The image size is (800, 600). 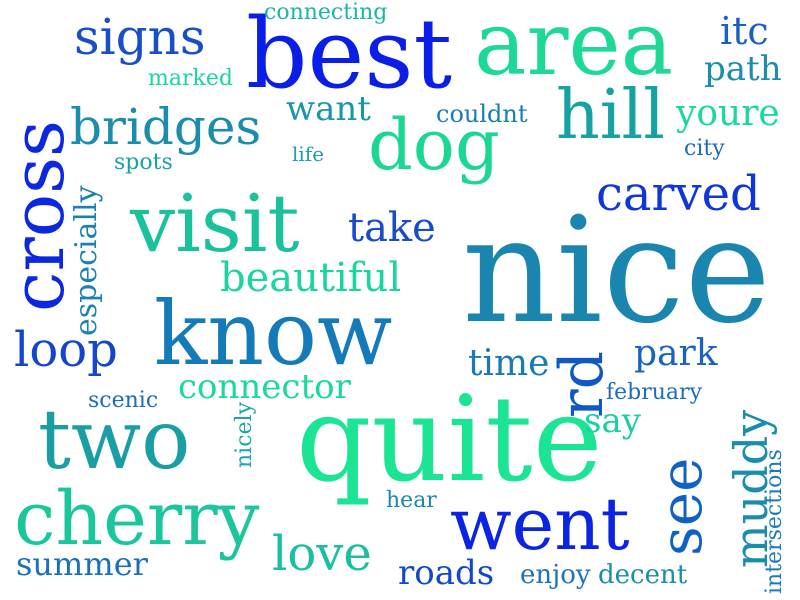 I want to click on word-hill: hill, so click(x=611, y=115).